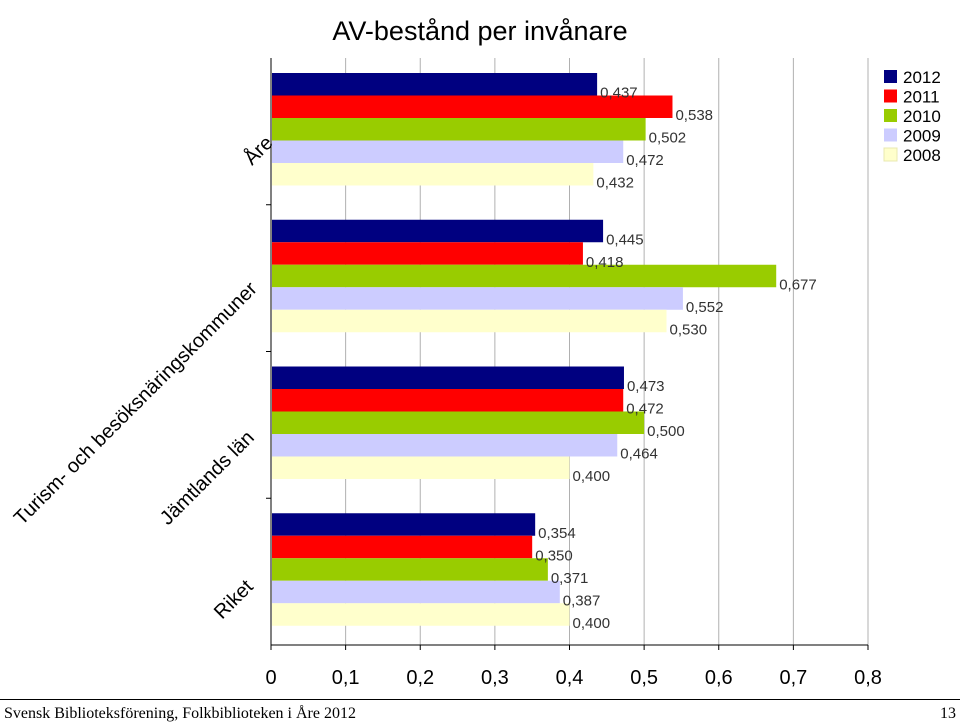 The width and height of the screenshot is (960, 726). Describe the element at coordinates (270, 678) in the screenshot. I see `x-tick-label: 0` at that location.